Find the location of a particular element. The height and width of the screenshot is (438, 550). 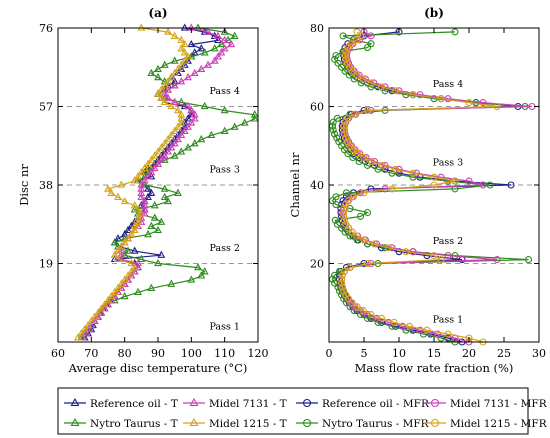

legend-entry-8-label: Midel 1215 - MFR is located at coordinates (499, 424).